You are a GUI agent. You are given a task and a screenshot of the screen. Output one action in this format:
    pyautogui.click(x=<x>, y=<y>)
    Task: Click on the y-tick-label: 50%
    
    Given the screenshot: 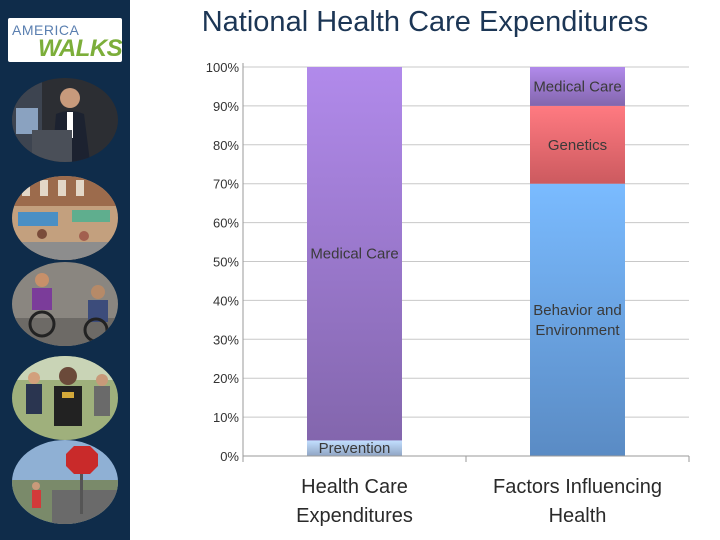 What is the action you would take?
    pyautogui.click(x=226, y=262)
    